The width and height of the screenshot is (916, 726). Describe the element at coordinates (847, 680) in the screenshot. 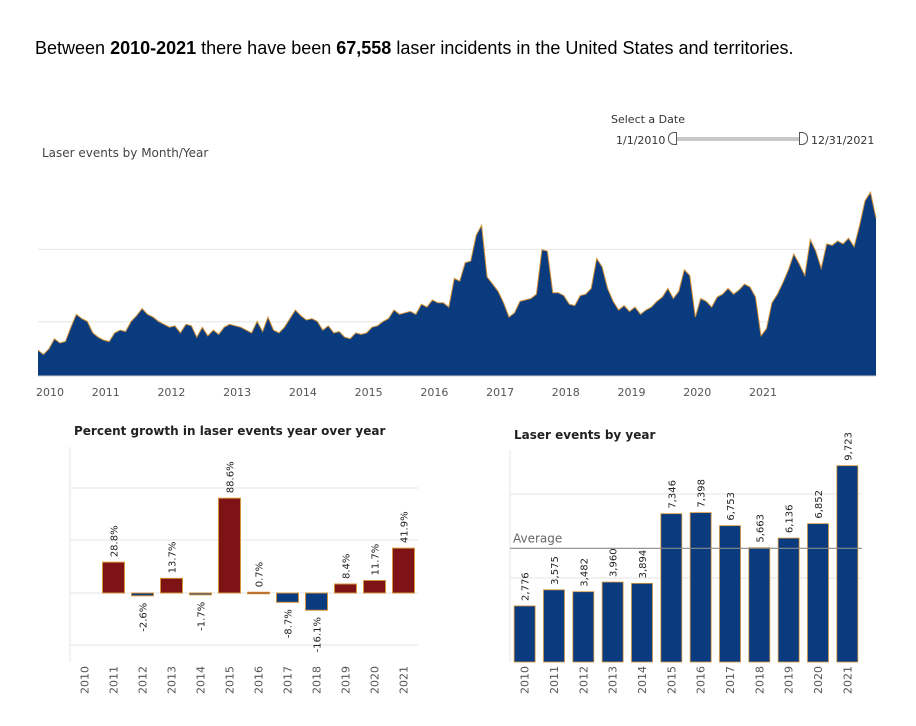

I see `yearly-x-tick-label: 2021` at that location.